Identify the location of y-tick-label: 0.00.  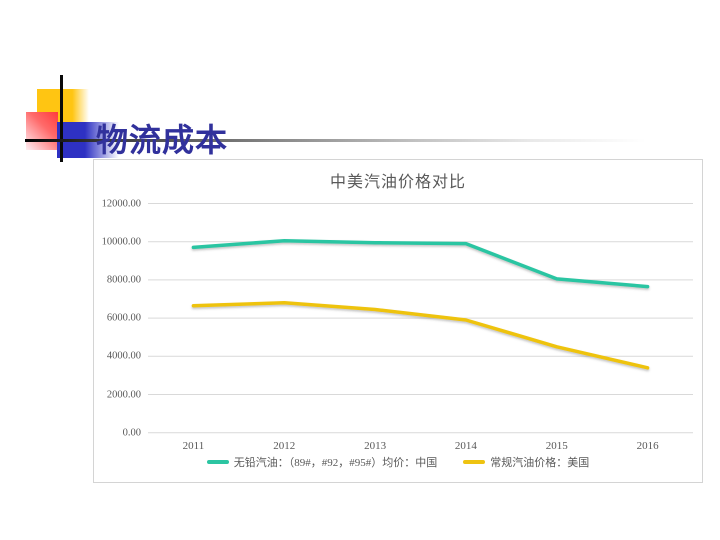
(131, 433).